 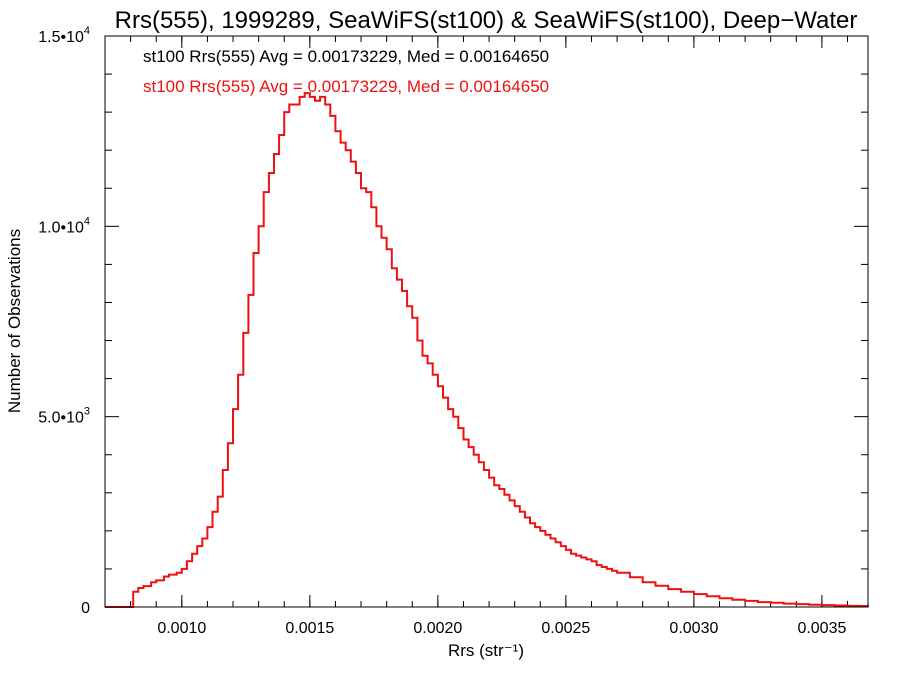 I want to click on x-axis-label: Rrs (str⁻¹), so click(x=486, y=650).